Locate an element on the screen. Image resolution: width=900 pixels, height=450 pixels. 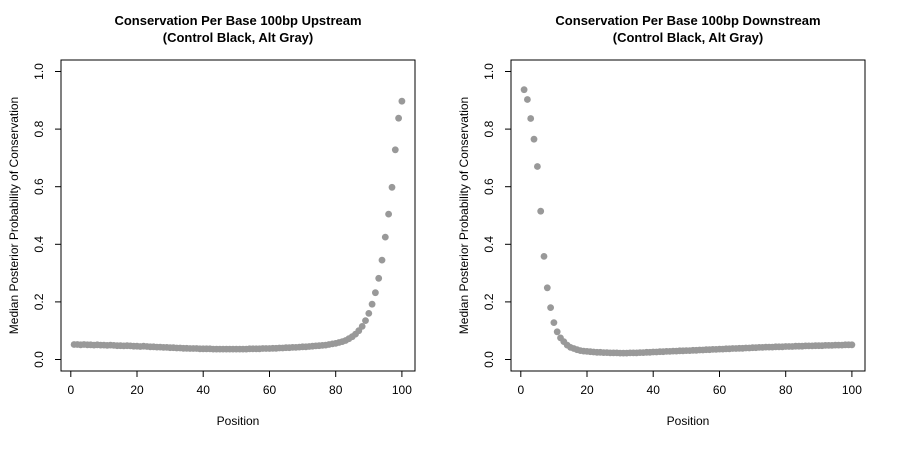
upstream-title-line1: Conservation Per Base 100bp Upstream is located at coordinates (238, 20).